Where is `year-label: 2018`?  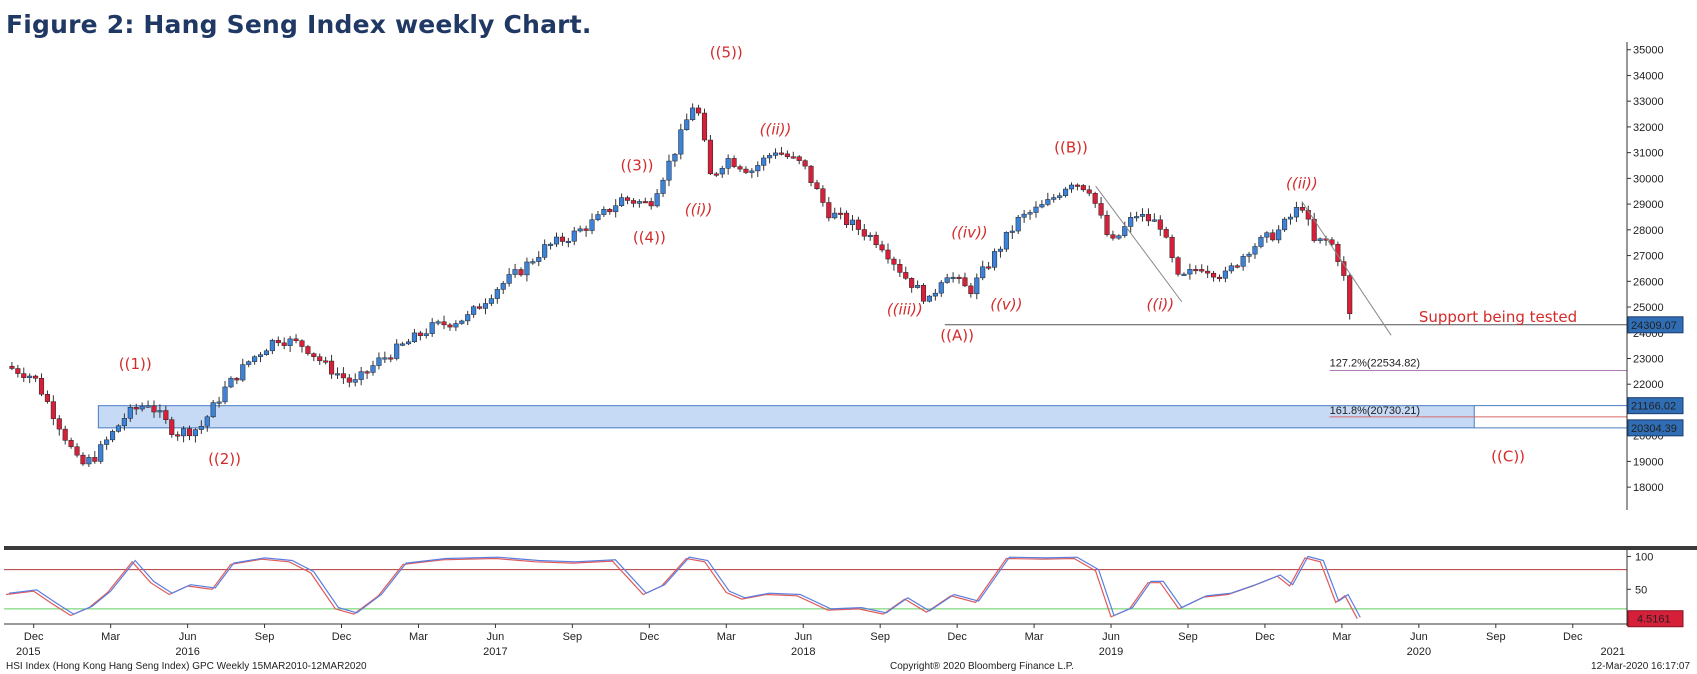 year-label: 2018 is located at coordinates (803, 652).